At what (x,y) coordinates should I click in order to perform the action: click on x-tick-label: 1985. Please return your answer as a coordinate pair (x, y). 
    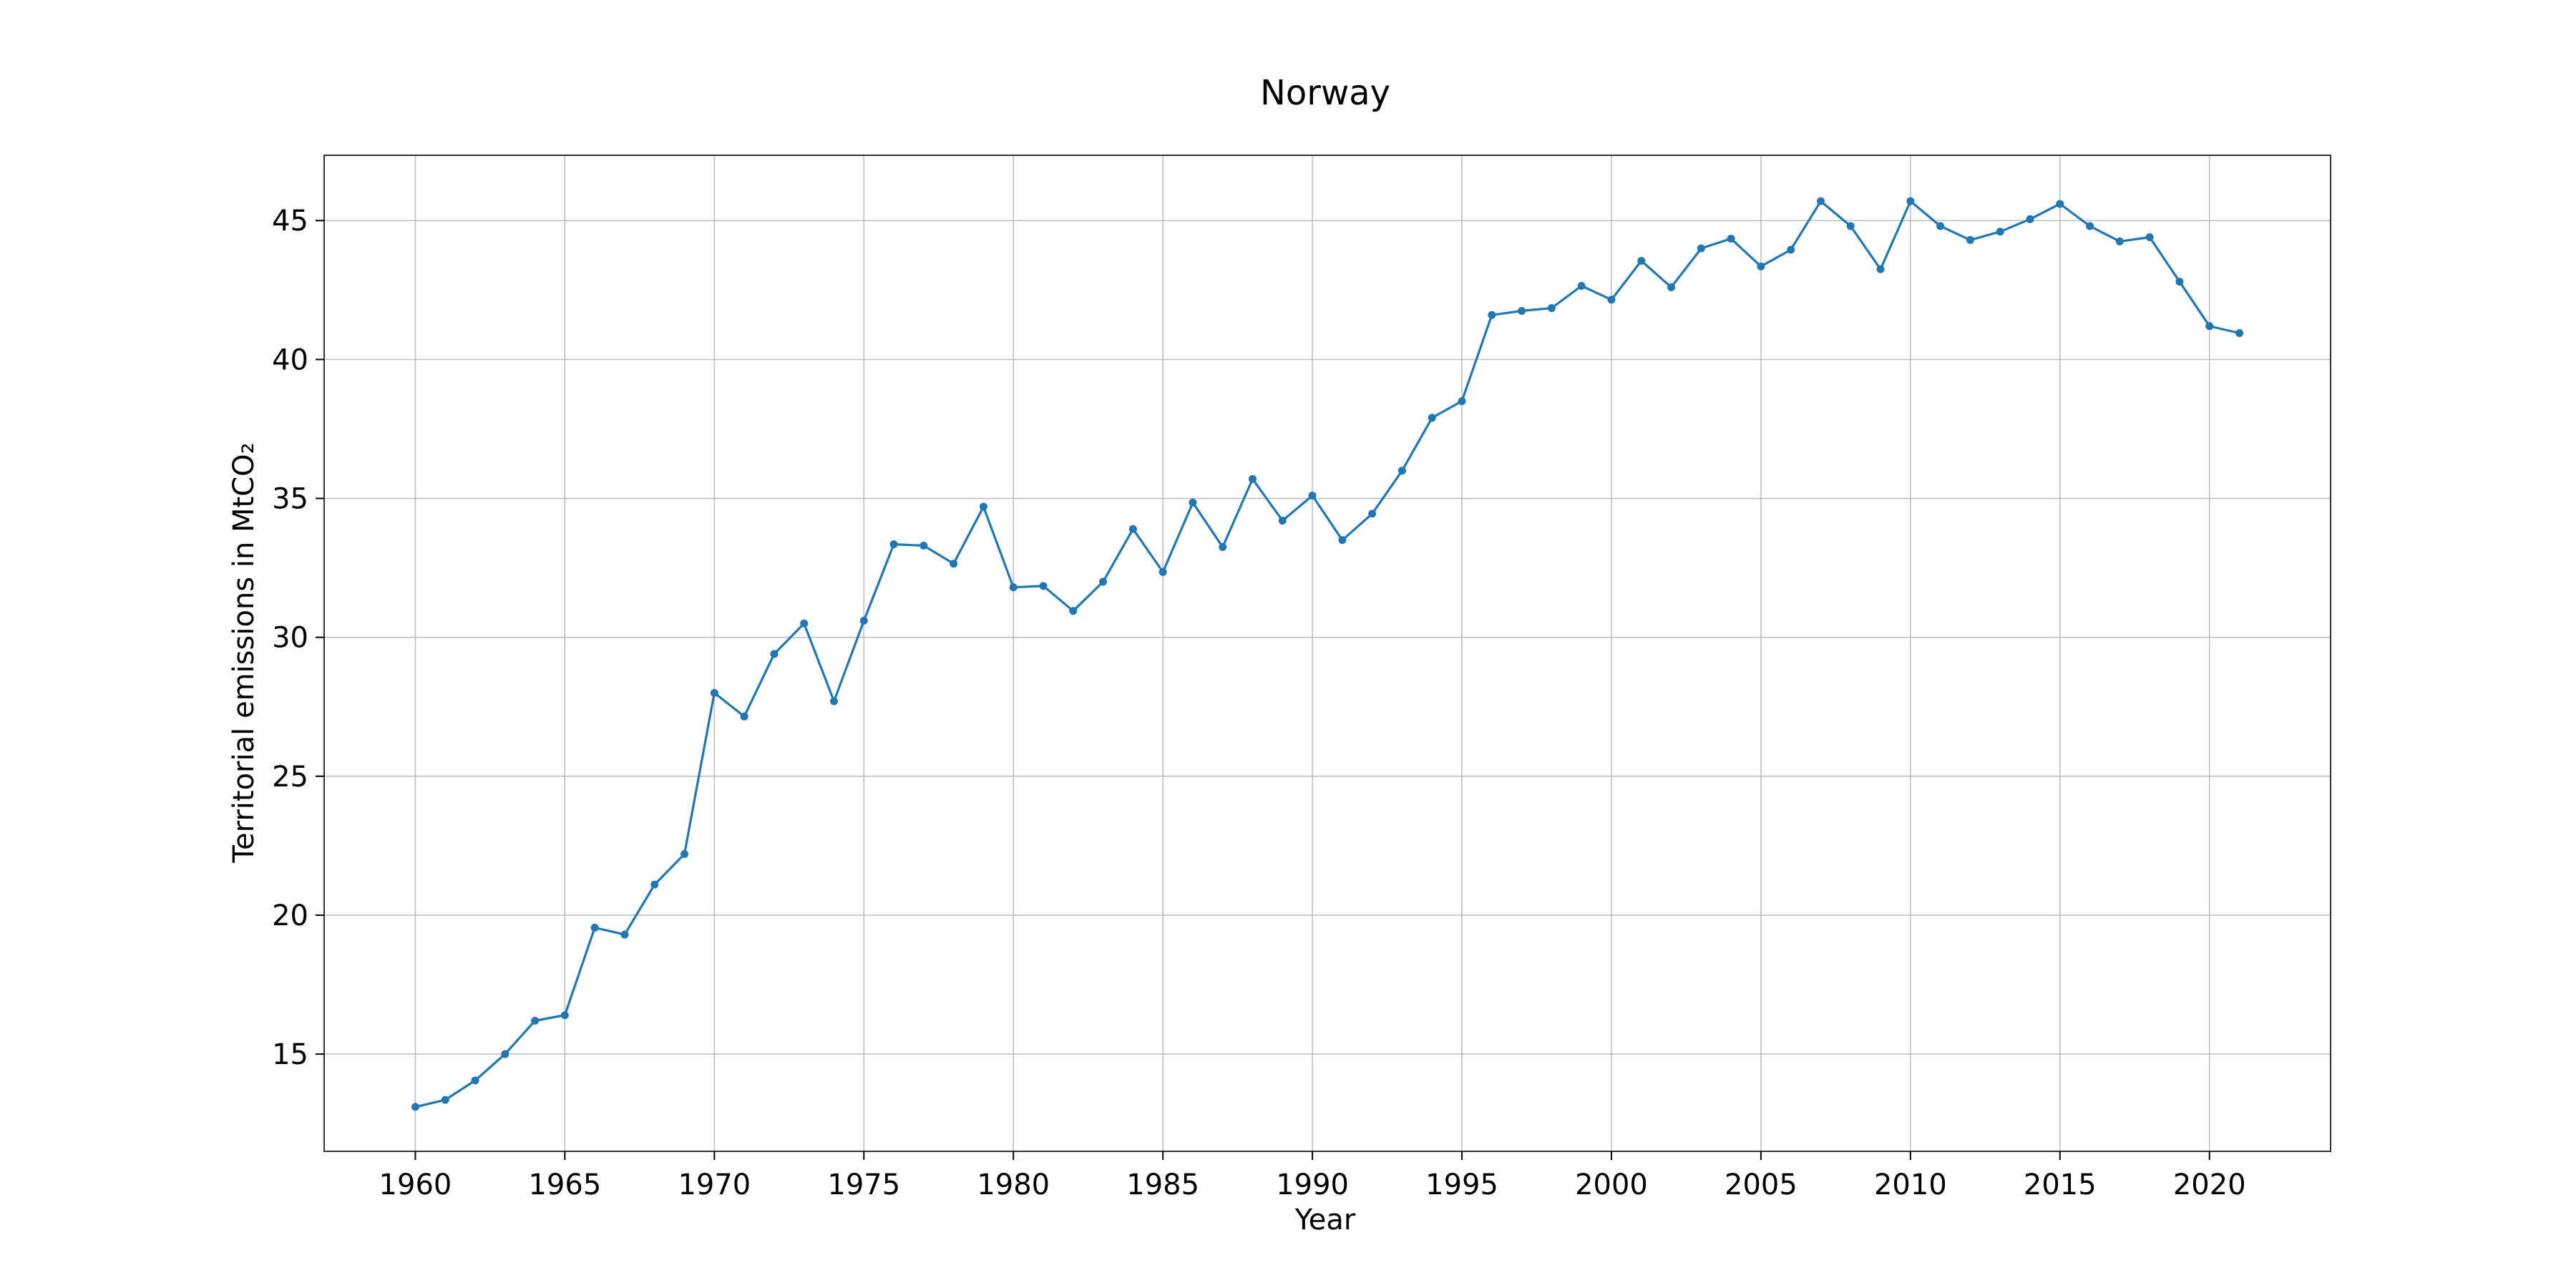
    Looking at the image, I should click on (1162, 1185).